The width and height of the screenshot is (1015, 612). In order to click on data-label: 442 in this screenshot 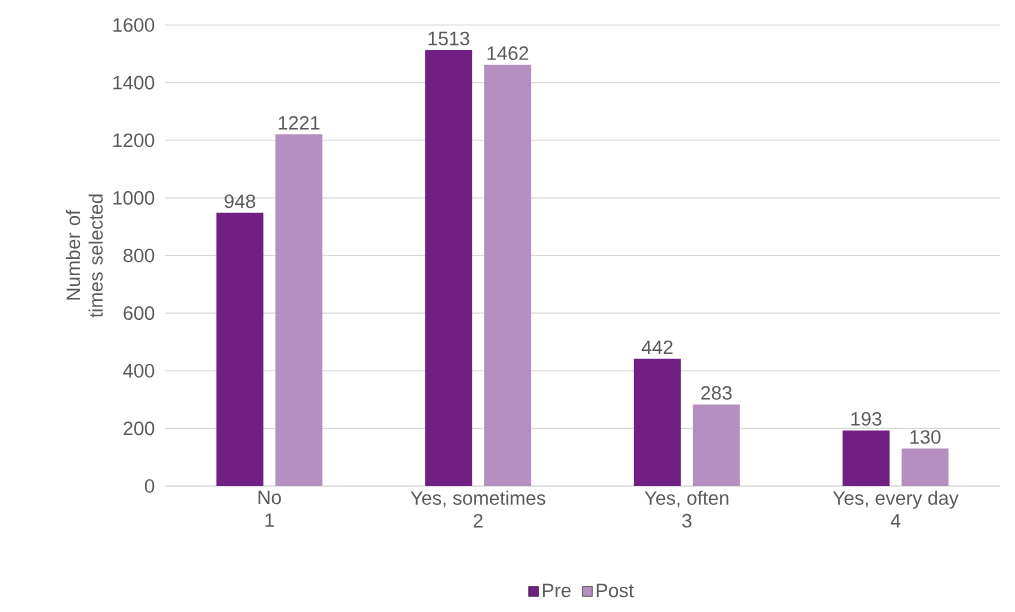, I will do `click(657, 347)`.